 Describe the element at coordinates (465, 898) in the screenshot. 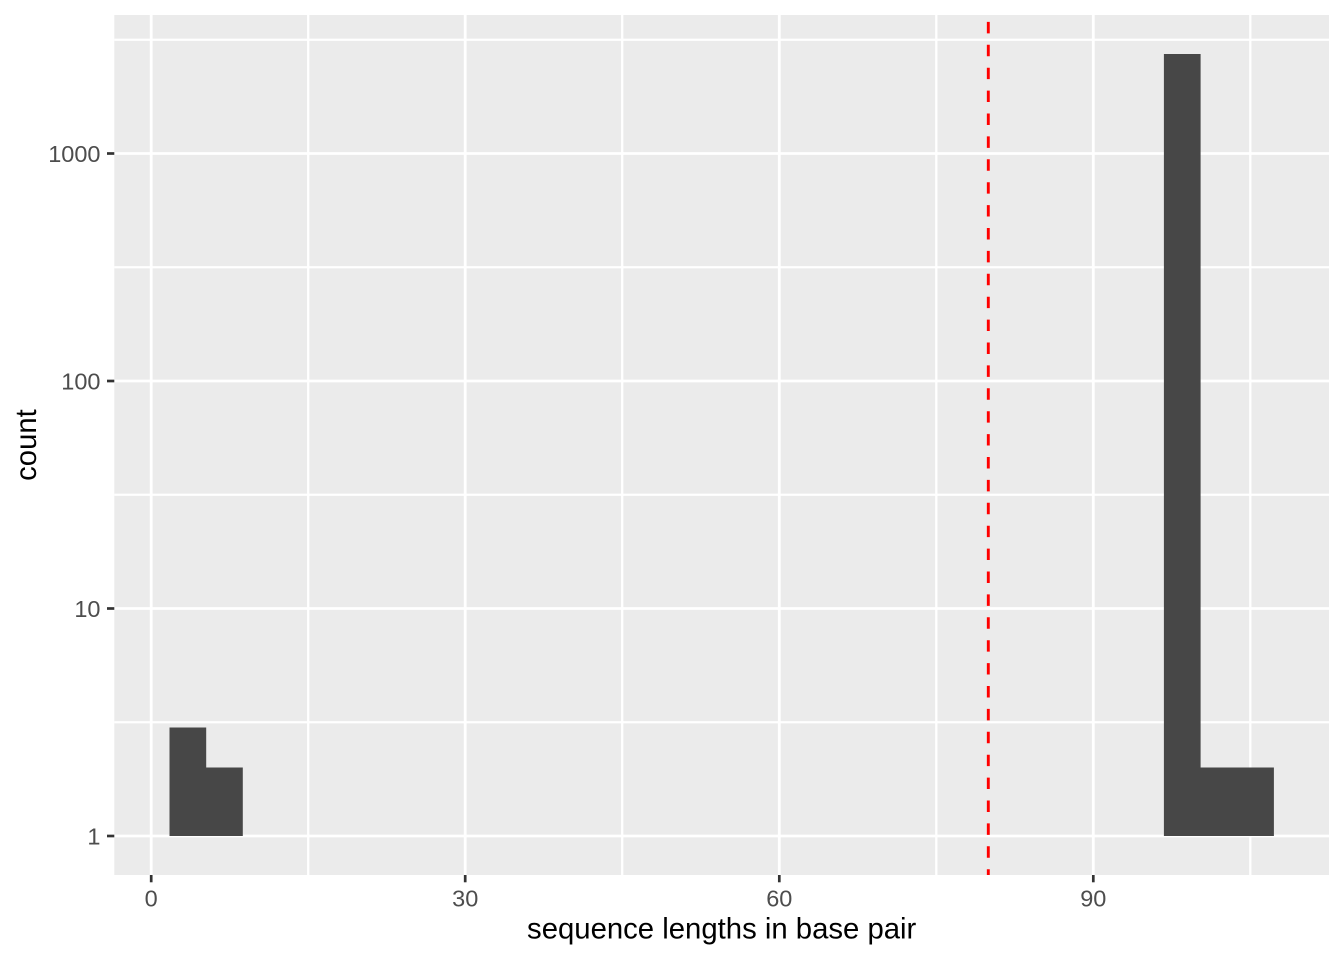

I see `svg-text: 30` at that location.